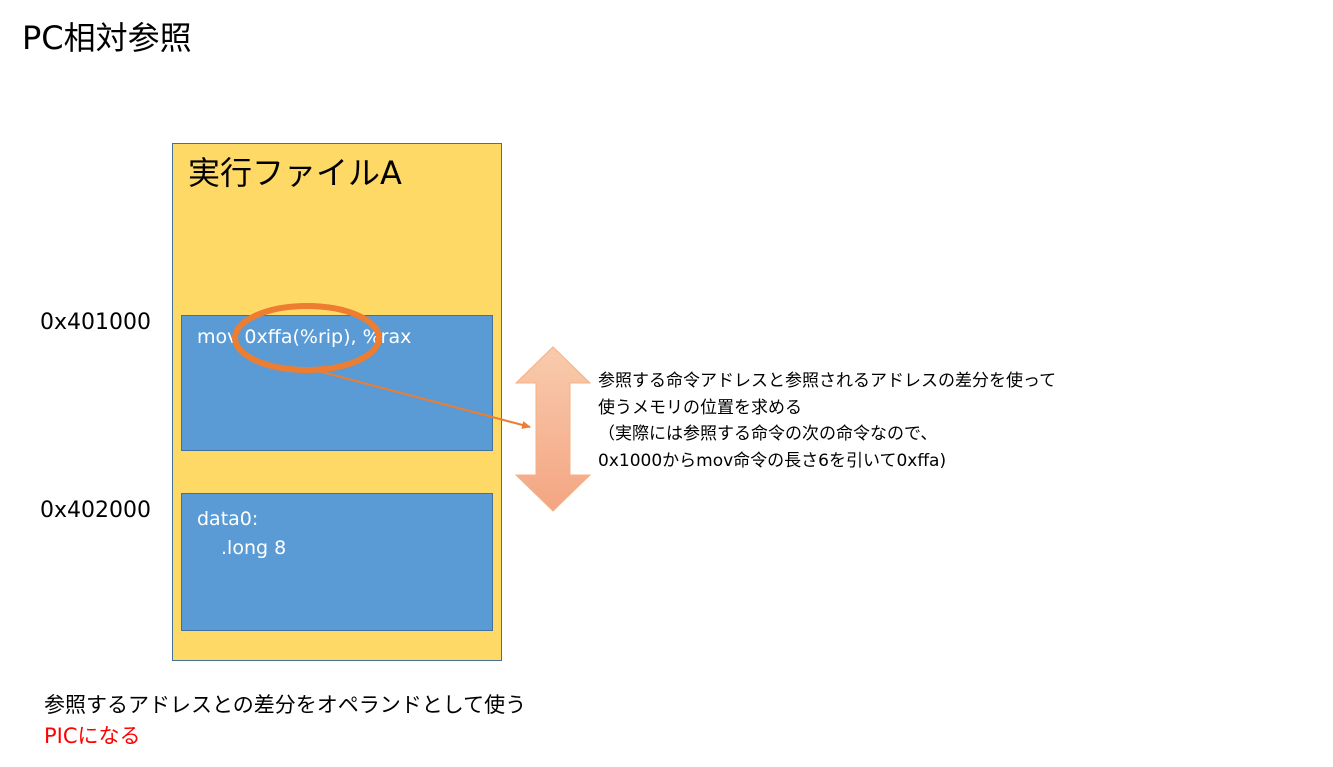 This screenshot has width=1333, height=767. What do you see at coordinates (772, 461) in the screenshot?
I see `note-line-4: 0x1000からmov命令の長さ6を引いて0xffa)` at bounding box center [772, 461].